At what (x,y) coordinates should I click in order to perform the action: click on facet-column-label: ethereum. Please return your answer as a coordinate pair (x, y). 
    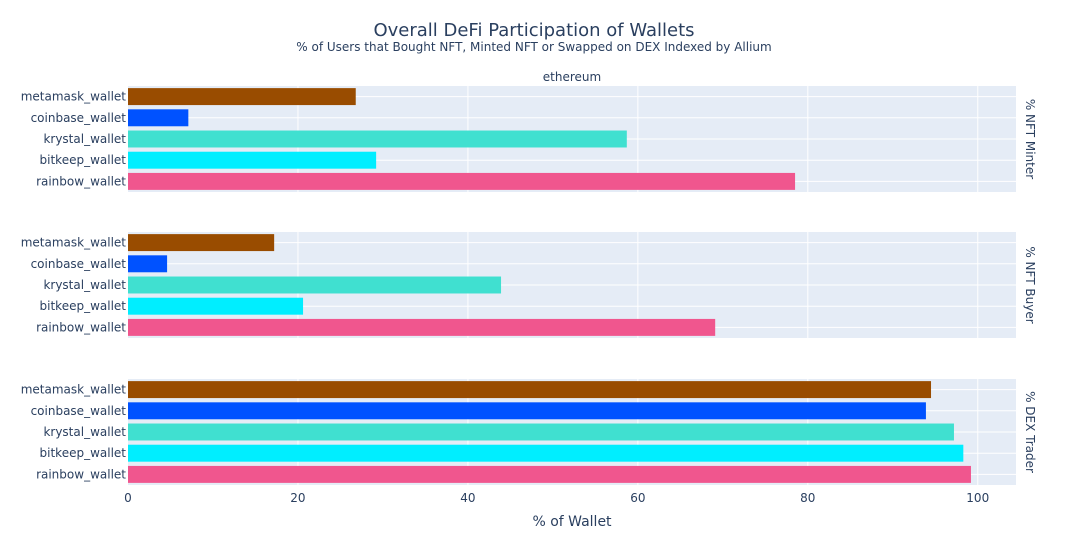
    Looking at the image, I should click on (572, 77).